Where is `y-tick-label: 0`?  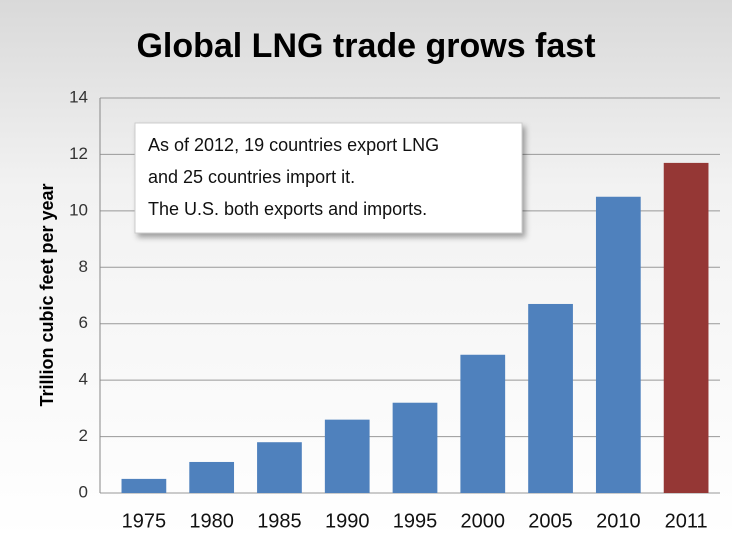
y-tick-label: 0 is located at coordinates (83, 491).